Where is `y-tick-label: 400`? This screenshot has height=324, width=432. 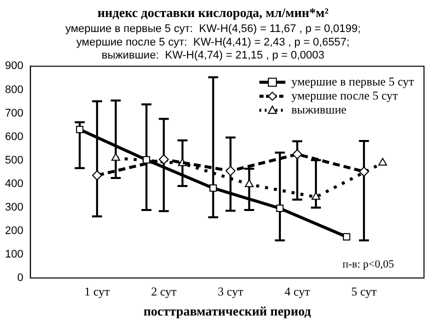 y-tick-label: 400 is located at coordinates (14, 184).